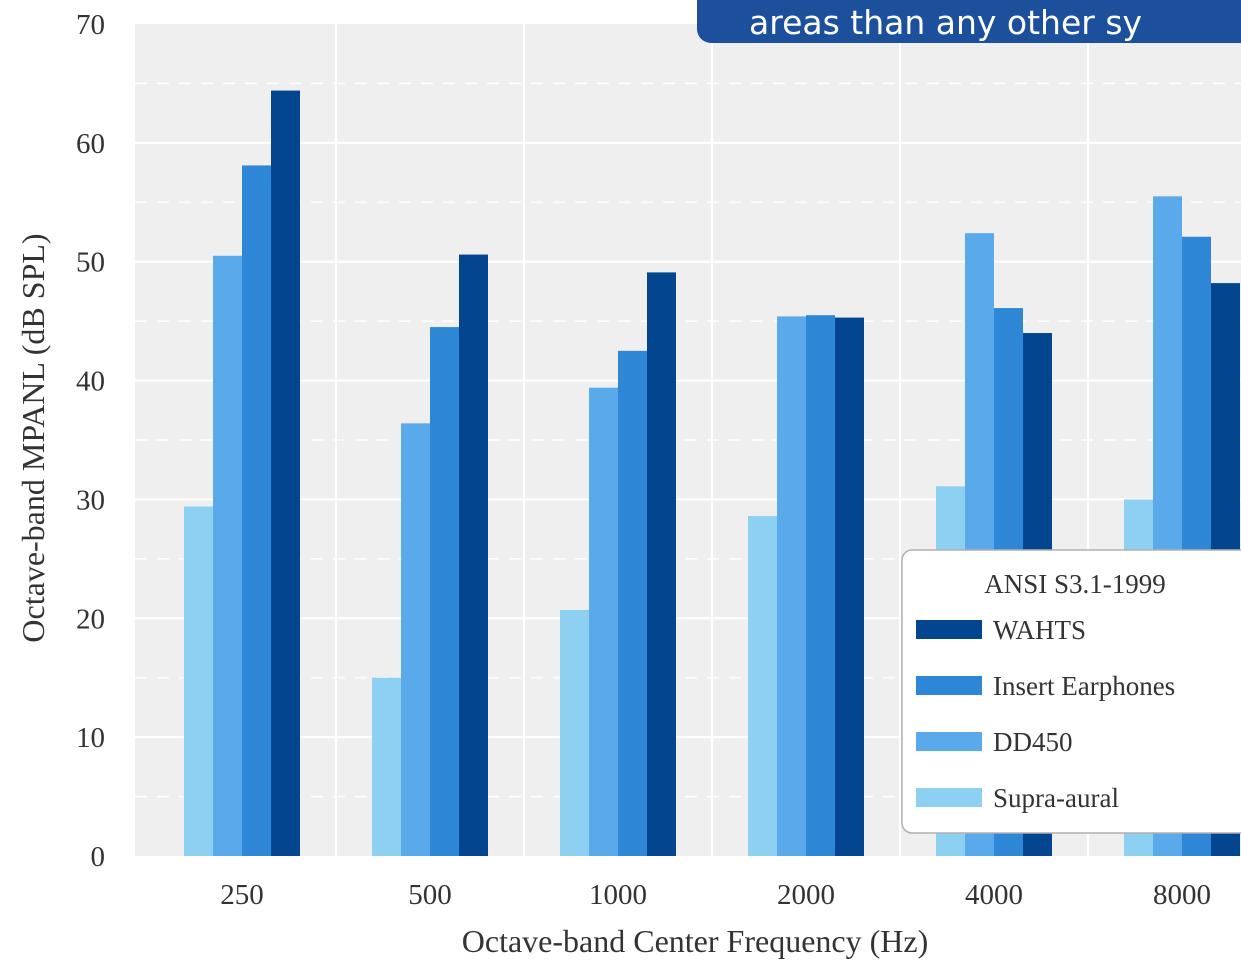  What do you see at coordinates (1033, 742) in the screenshot?
I see `legend-label: DD450` at bounding box center [1033, 742].